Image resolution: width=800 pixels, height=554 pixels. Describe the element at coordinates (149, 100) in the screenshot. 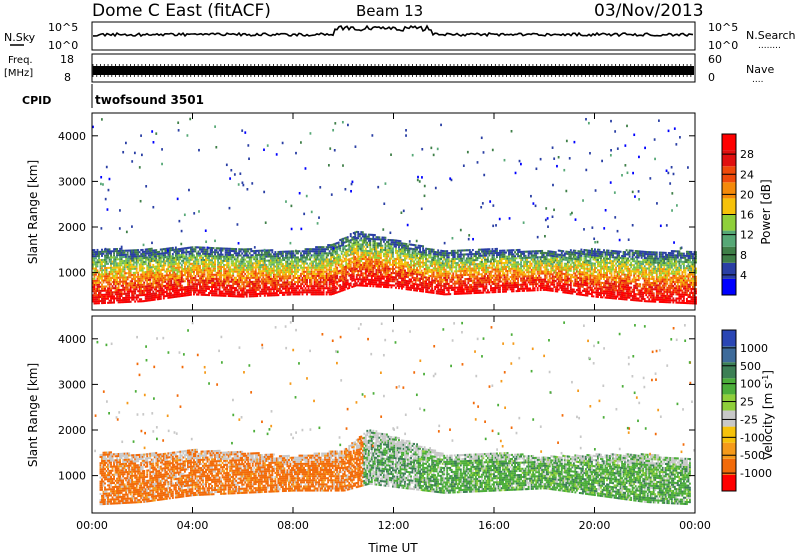

I see `cpid-value: twofsound 3501` at that location.